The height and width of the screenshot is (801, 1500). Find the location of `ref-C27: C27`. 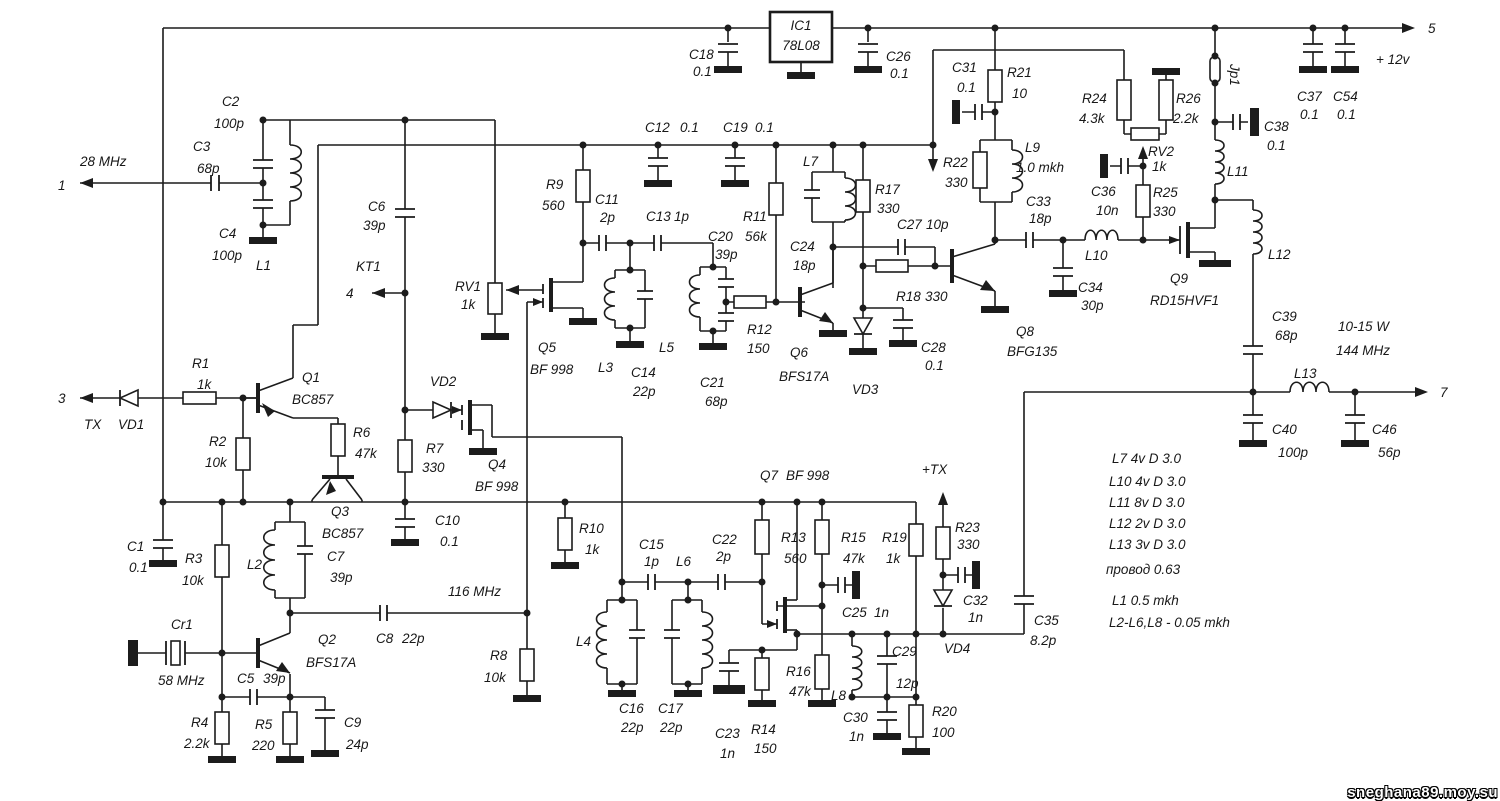

ref-C27: C27 is located at coordinates (909, 224).